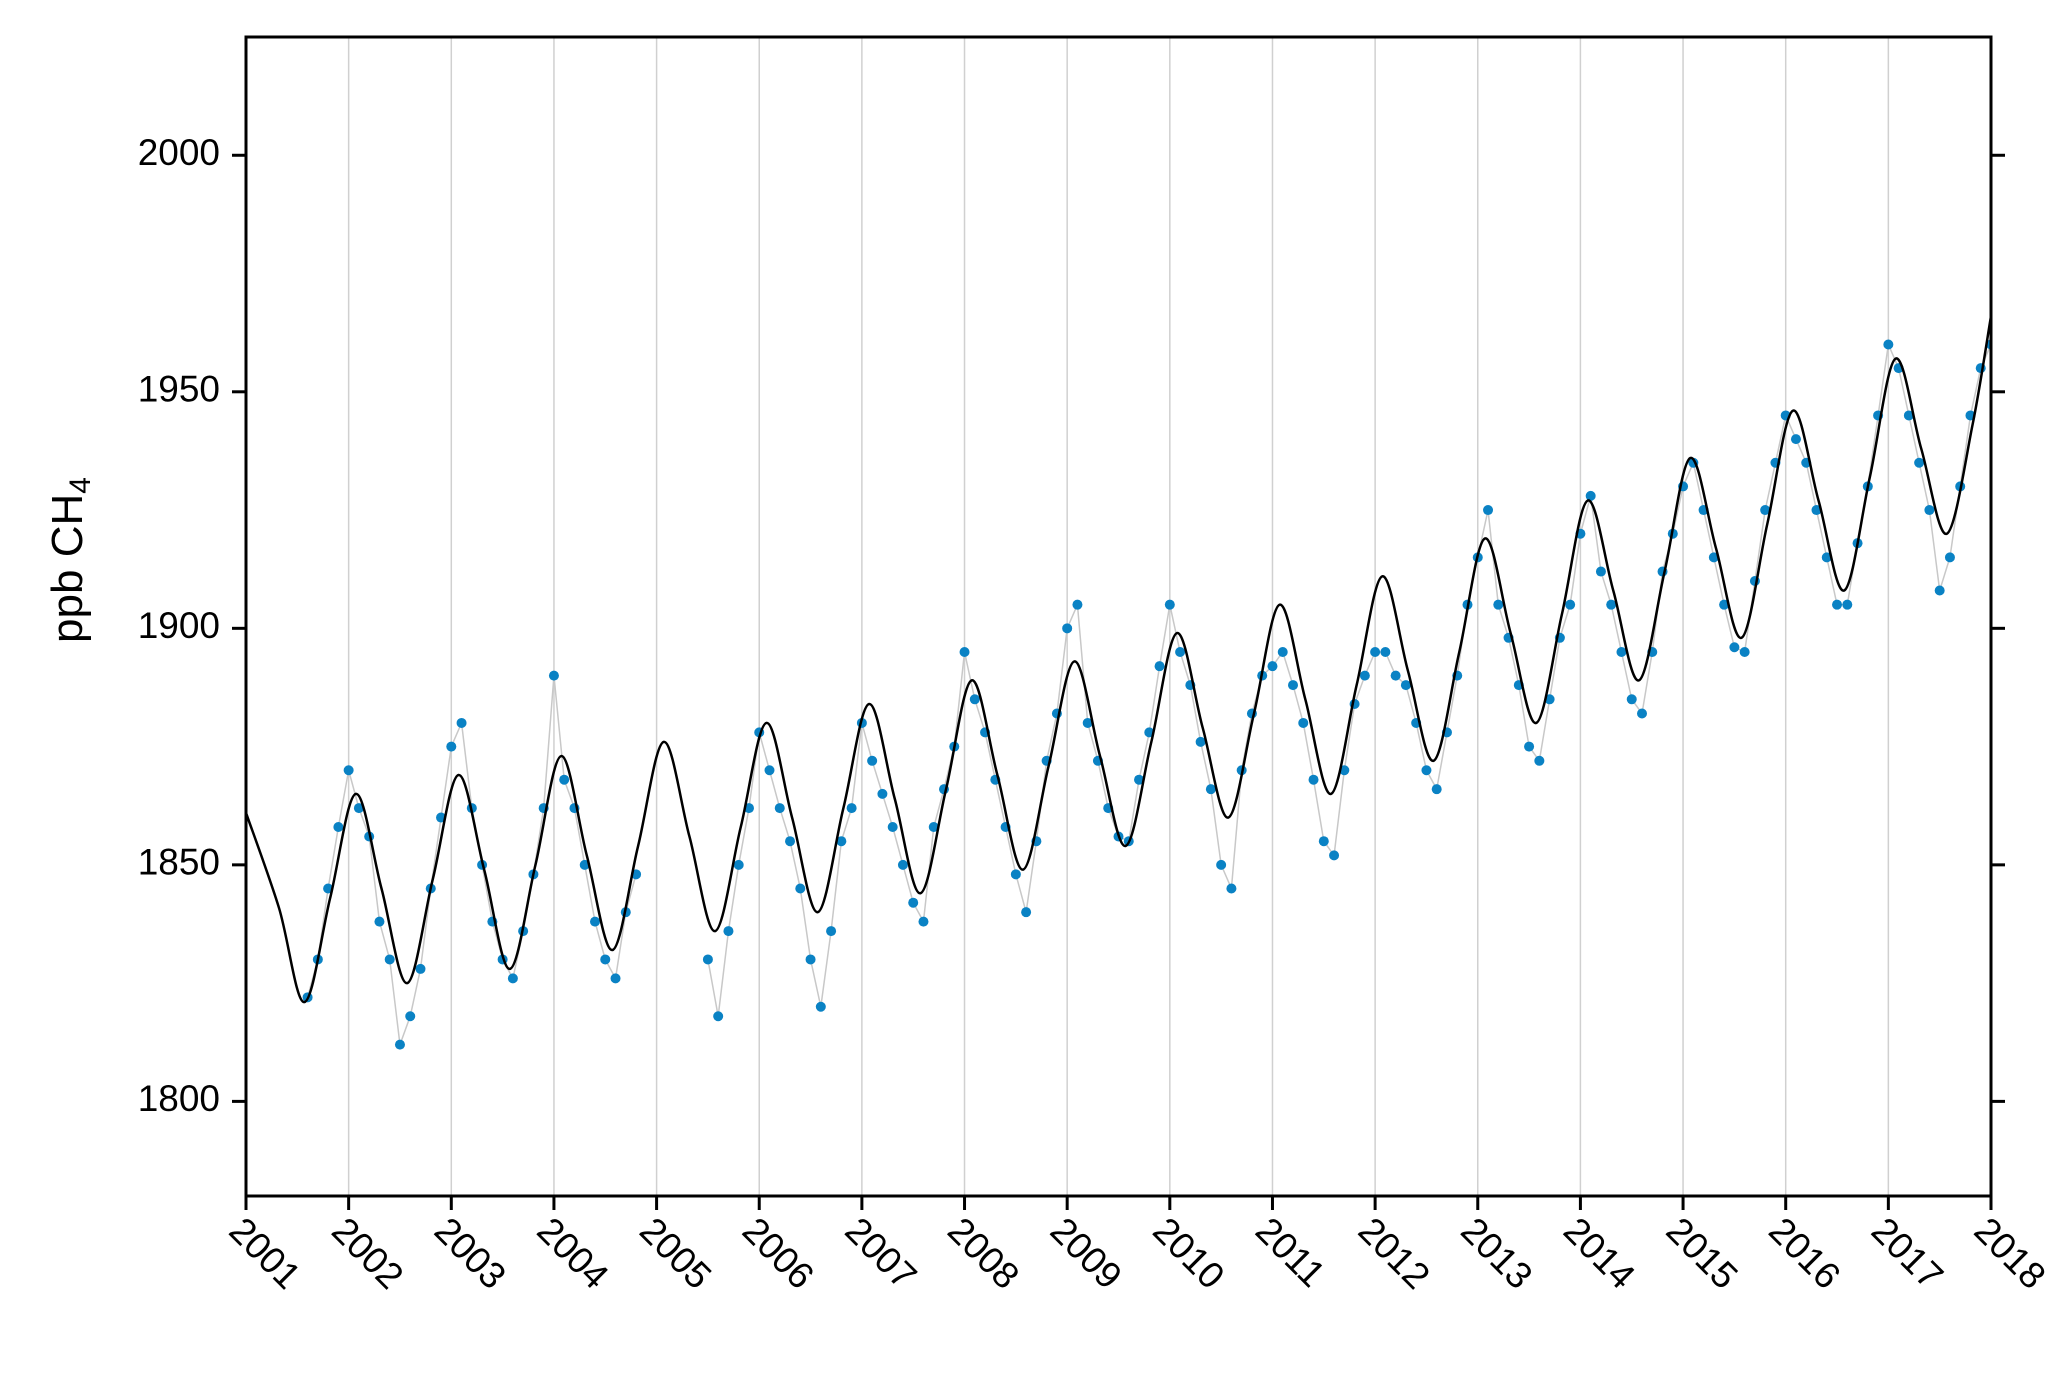 This screenshot has width=2067, height=1374. I want to click on y-tick-label: 1900, so click(179, 625).